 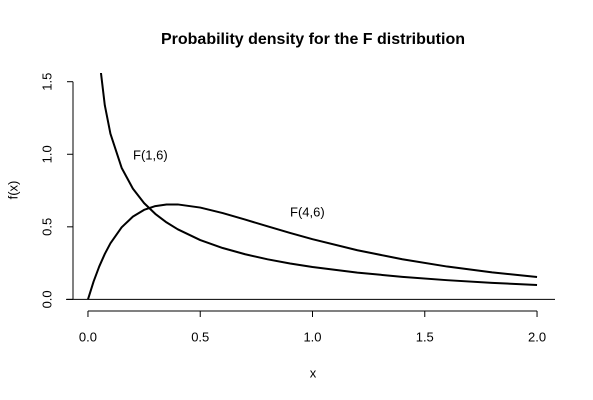 I want to click on x-tick-label: 1.0, so click(x=312, y=336).